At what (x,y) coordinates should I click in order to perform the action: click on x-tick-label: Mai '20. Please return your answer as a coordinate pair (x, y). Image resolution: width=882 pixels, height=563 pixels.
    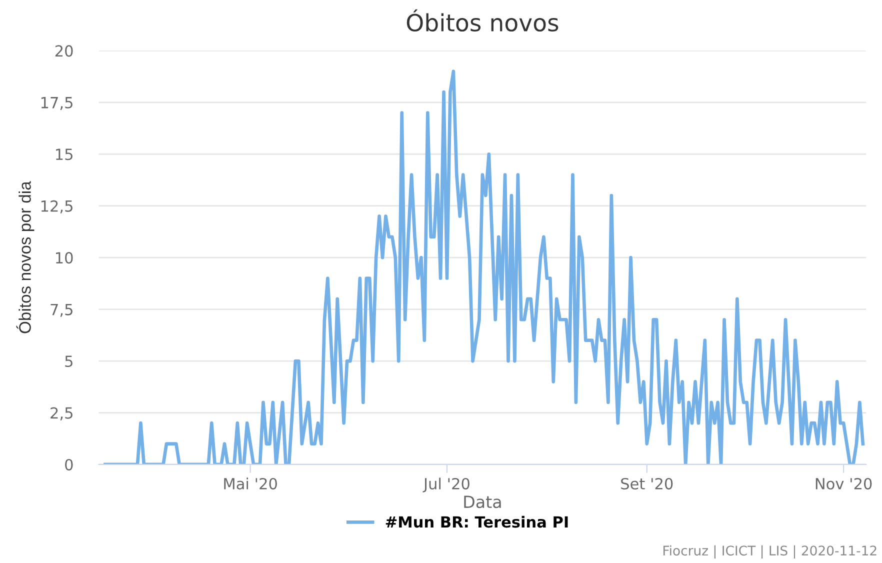
    Looking at the image, I should click on (250, 484).